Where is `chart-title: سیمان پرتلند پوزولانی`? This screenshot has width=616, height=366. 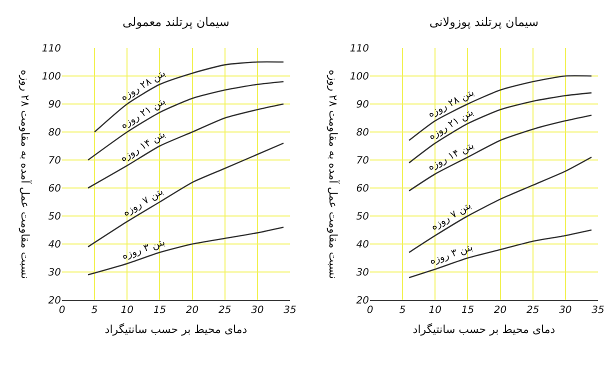
chart-title: سیمان پرتلند پوزولانی is located at coordinates (484, 22).